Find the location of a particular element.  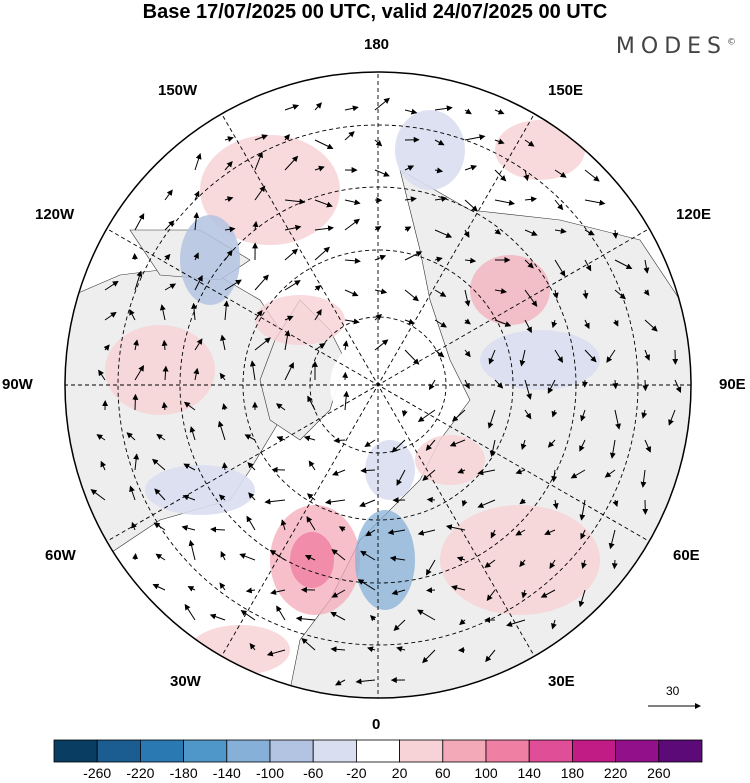

anomaly-positive-arctic is located at coordinates (300, 320).